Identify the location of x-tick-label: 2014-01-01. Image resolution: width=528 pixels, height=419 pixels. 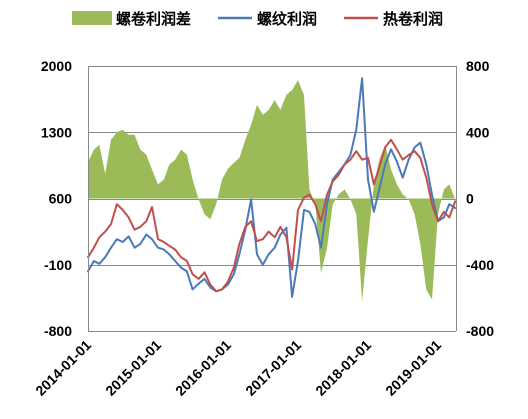
(63, 368).